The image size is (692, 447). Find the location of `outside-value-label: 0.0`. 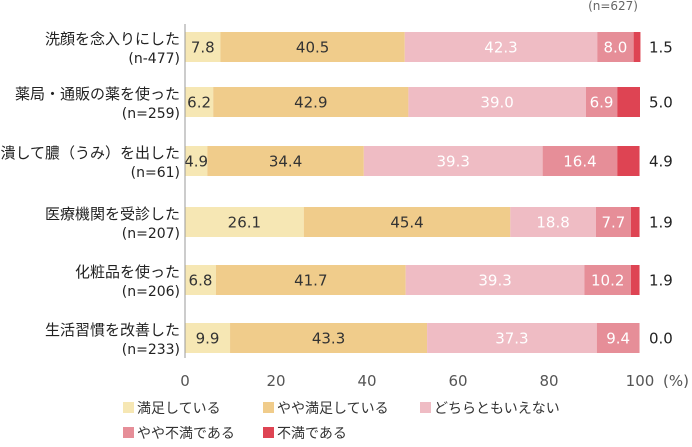

outside-value-label: 0.0 is located at coordinates (661, 339).